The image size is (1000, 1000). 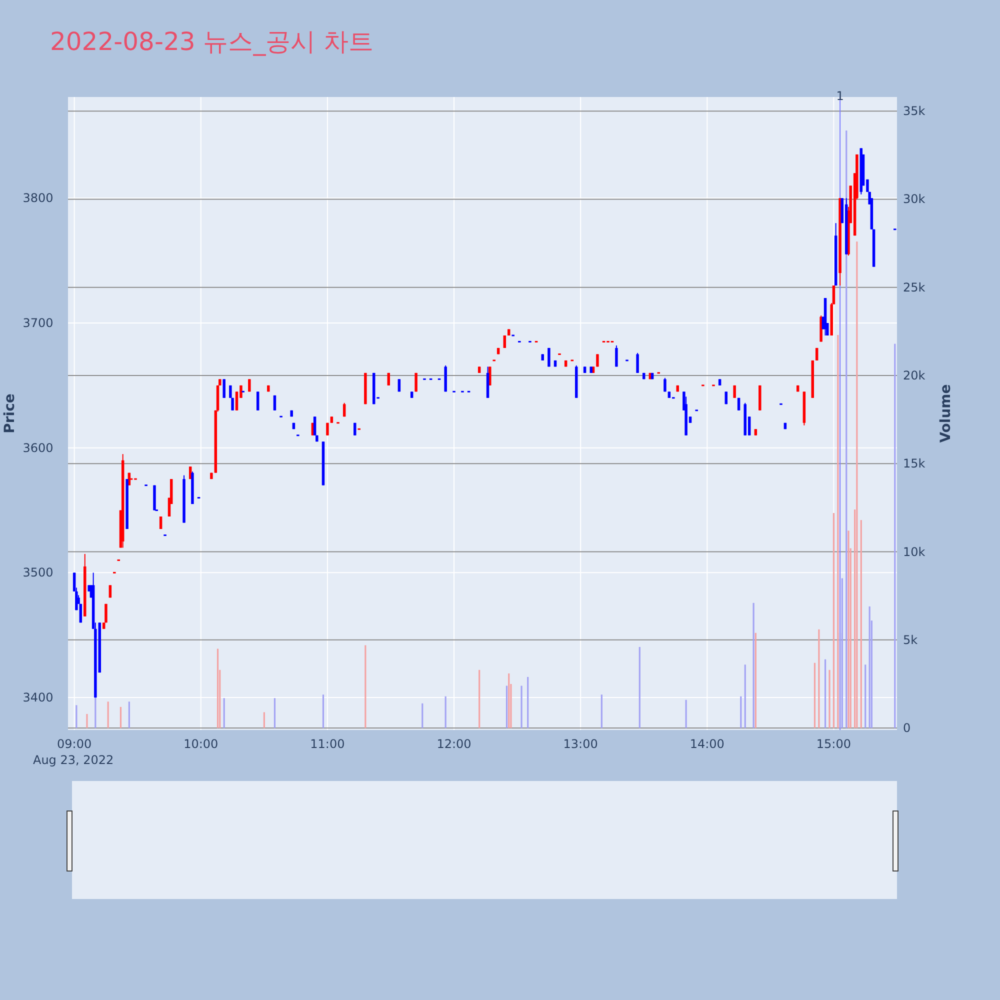 I want to click on y2-tick-label: 15k, so click(x=914, y=463).